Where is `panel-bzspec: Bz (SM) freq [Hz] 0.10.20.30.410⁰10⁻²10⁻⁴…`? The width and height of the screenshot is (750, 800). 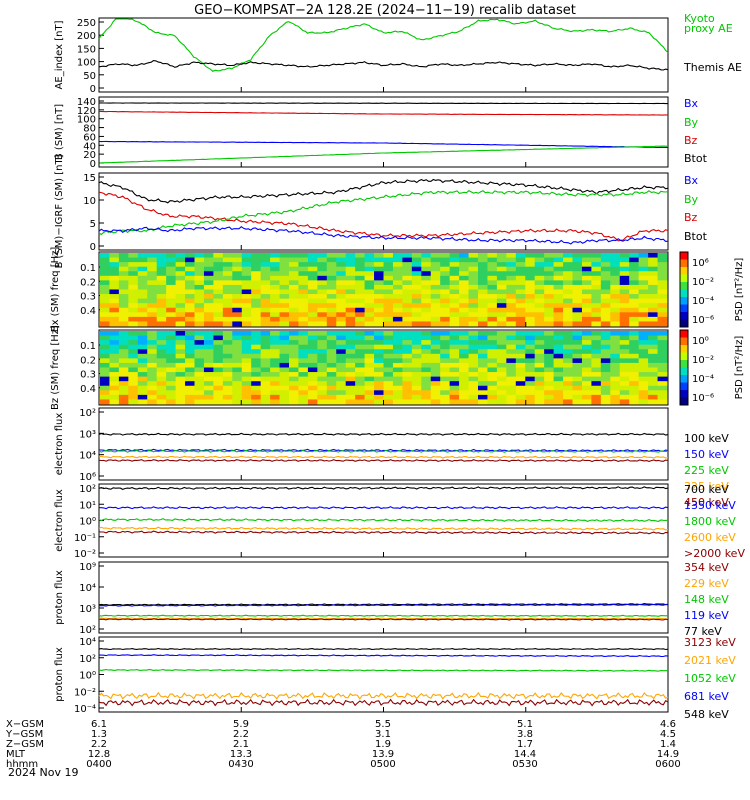
panel-bzspec: Bz (SM) freq [Hz] 0.10.20.30.410⁰10⁻²10⁻⁴… is located at coordinates (397, 367).